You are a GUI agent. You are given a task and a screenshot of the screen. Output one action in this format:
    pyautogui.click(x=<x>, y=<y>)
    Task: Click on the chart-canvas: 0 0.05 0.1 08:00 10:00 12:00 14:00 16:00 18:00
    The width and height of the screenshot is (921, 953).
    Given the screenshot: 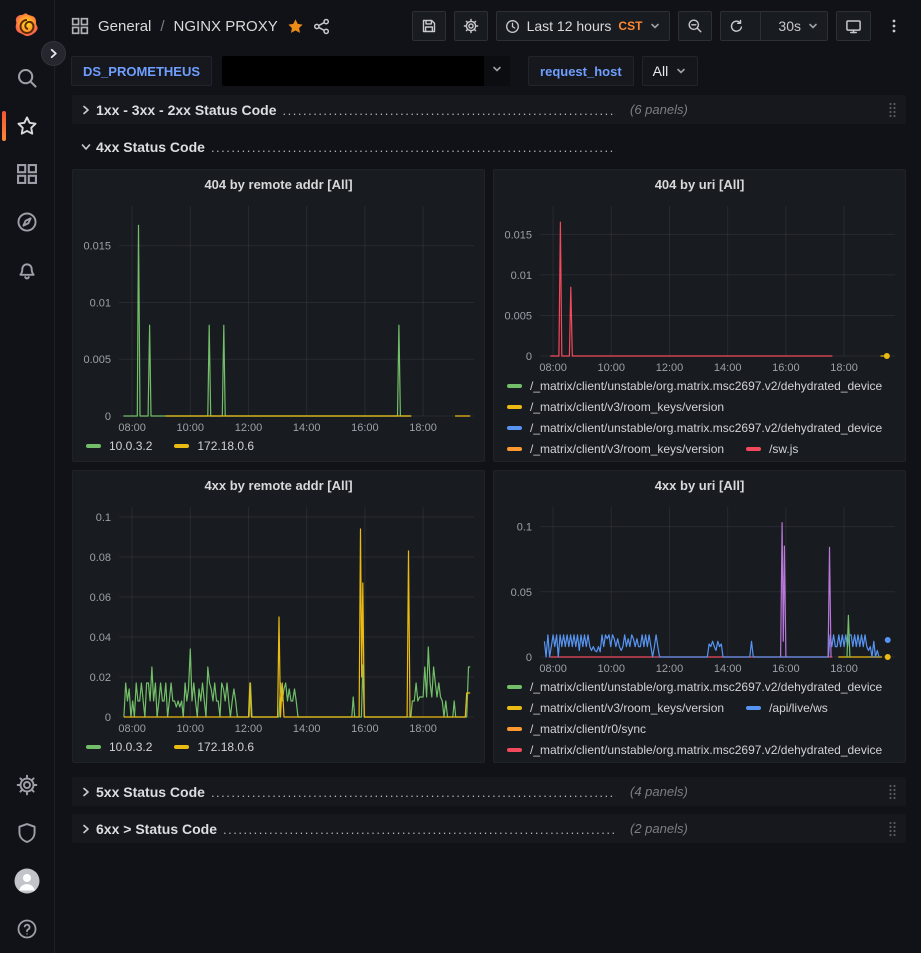 What is the action you would take?
    pyautogui.click(x=699, y=588)
    